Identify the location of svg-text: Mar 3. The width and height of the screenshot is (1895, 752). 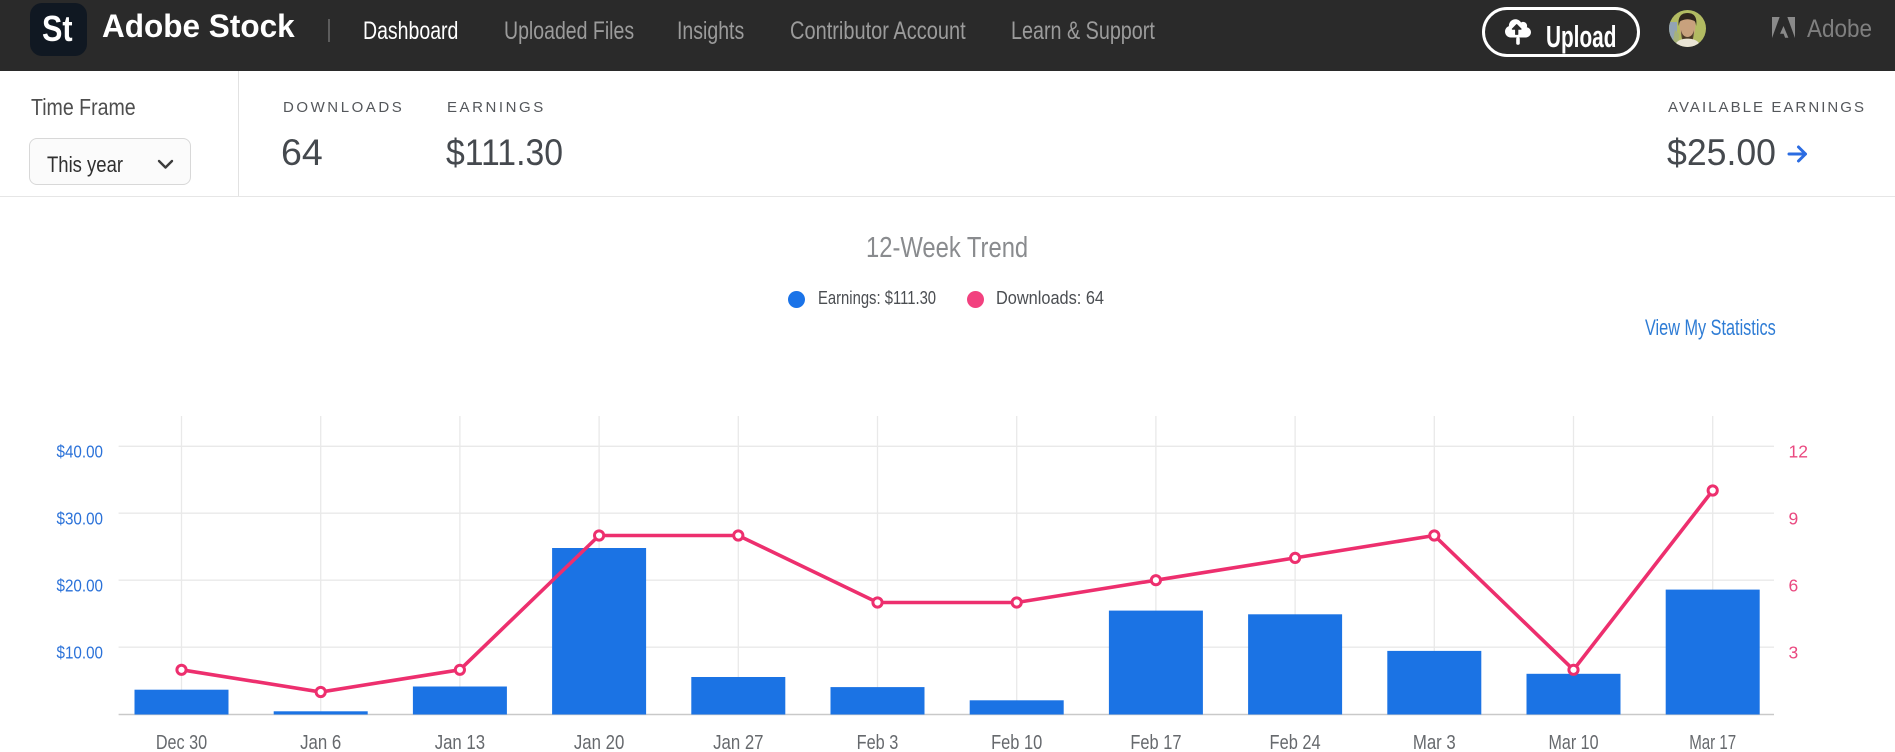
(1434, 742).